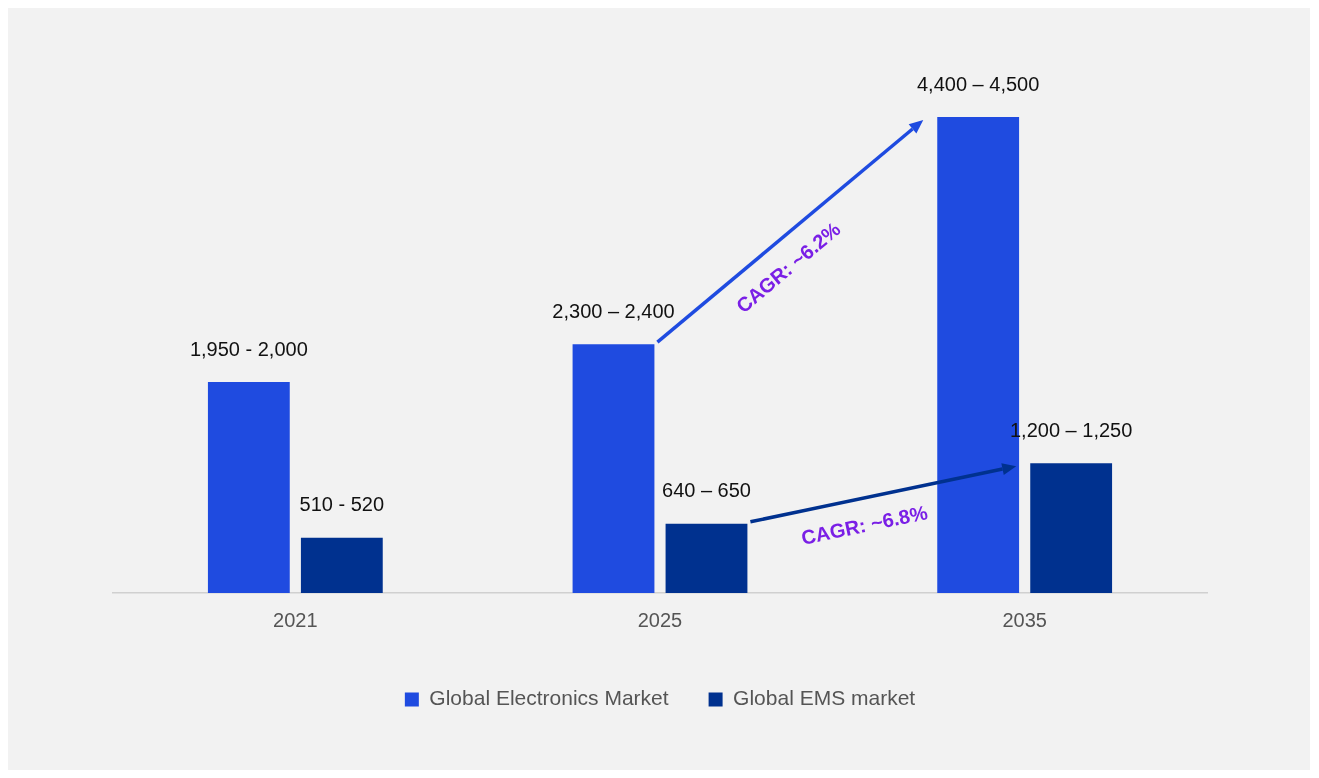 The height and width of the screenshot is (778, 1319). Describe the element at coordinates (978, 83) in the screenshot. I see `data-label: 4,400 – 4,500` at that location.